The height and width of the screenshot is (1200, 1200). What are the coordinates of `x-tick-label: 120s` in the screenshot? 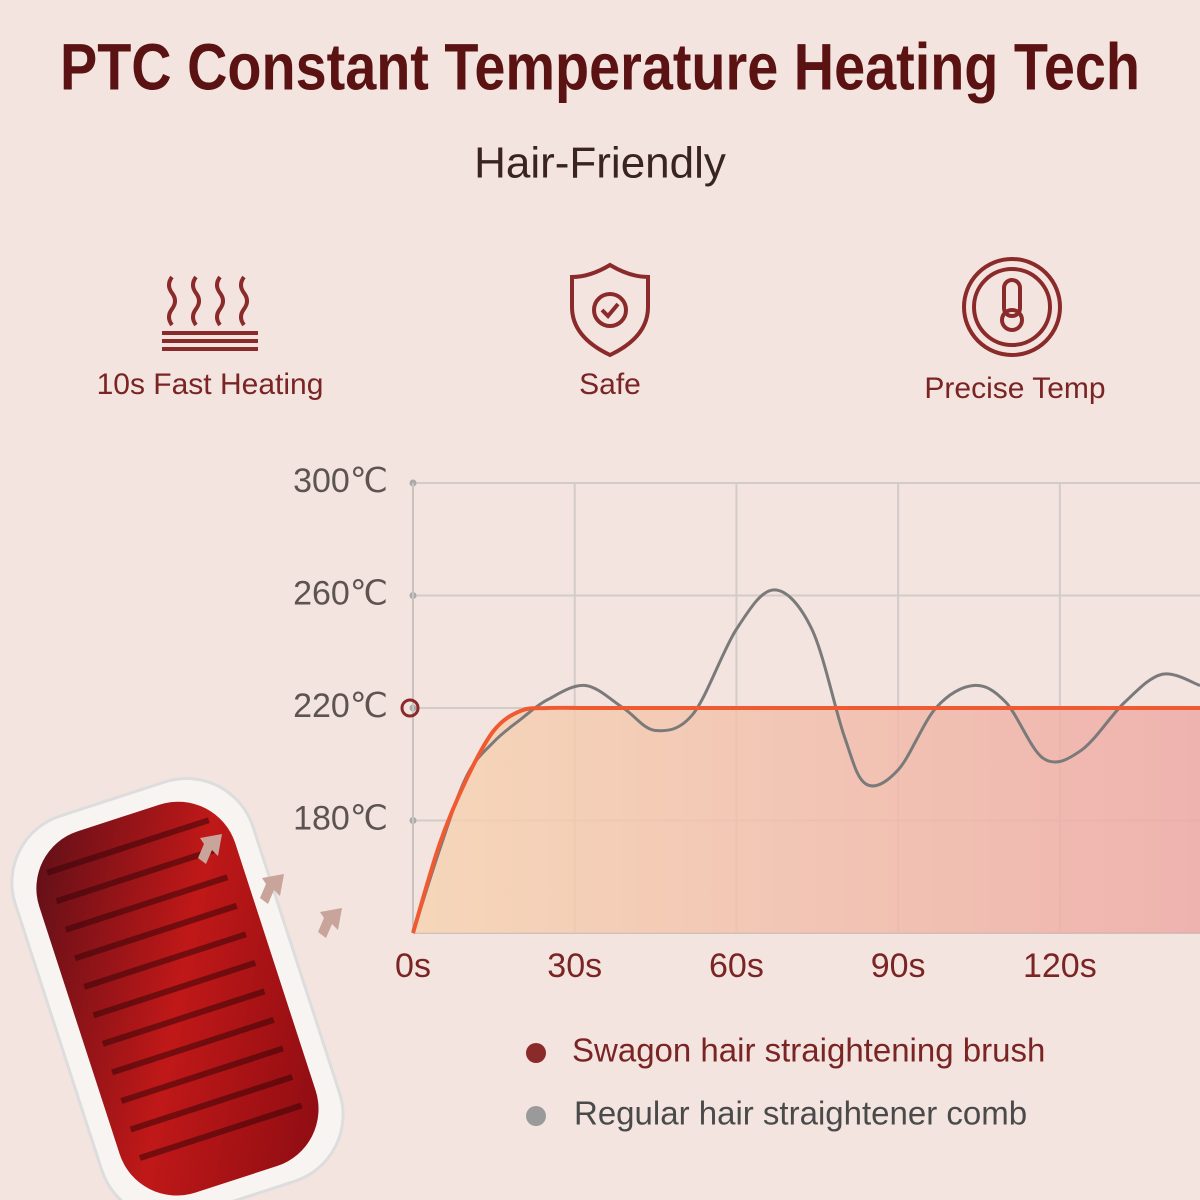 It's located at (1060, 966).